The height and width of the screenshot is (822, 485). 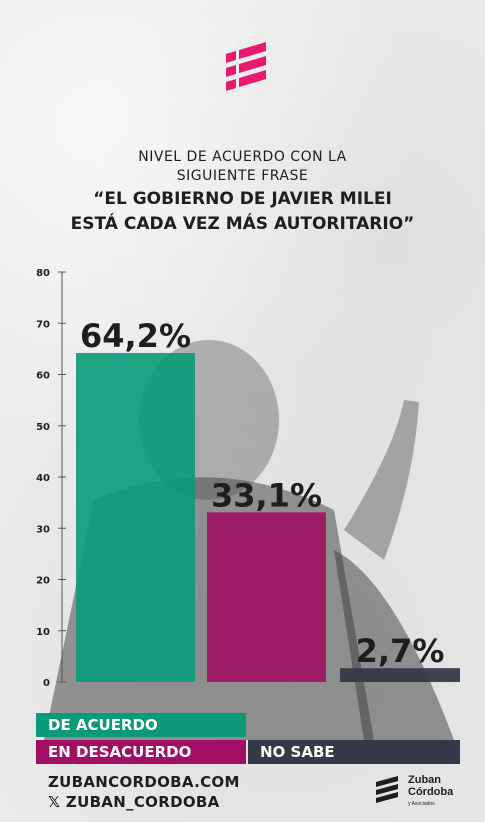 I want to click on value-label-de-acuerdo: 64,2%, so click(x=135, y=336).